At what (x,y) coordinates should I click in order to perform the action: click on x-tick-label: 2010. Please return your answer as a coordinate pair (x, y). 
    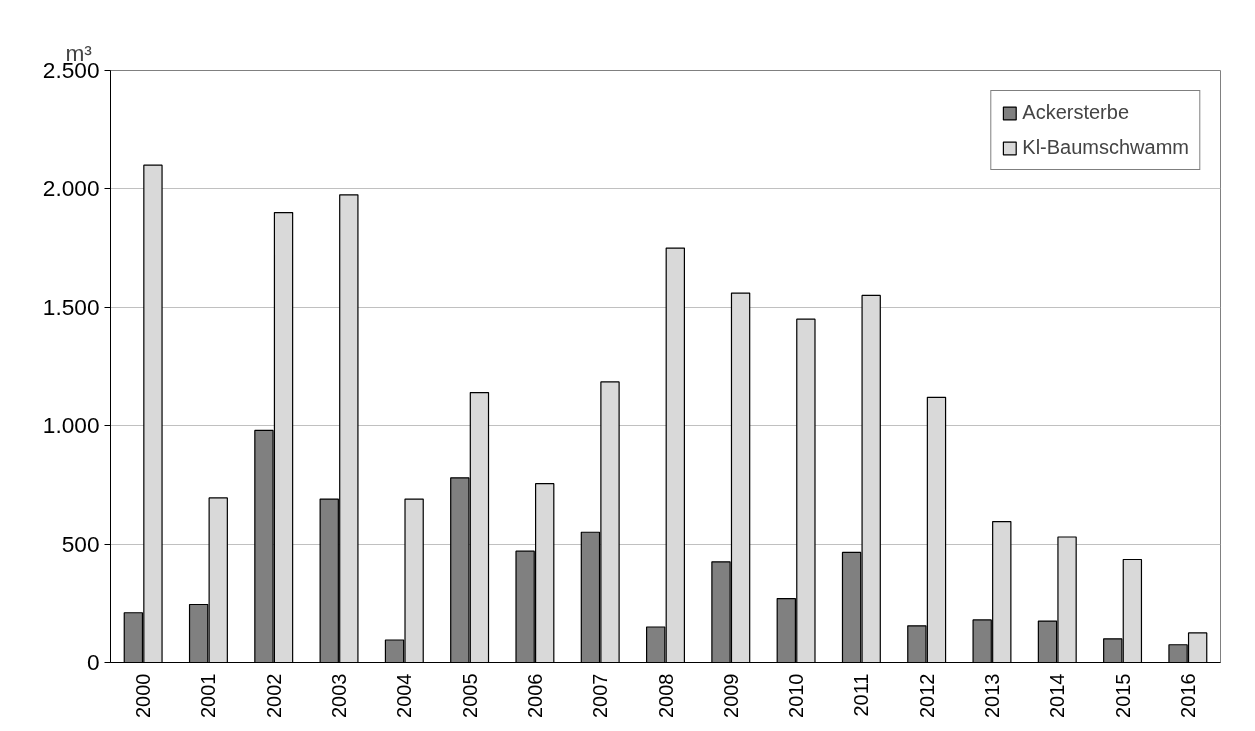
    Looking at the image, I should click on (796, 695).